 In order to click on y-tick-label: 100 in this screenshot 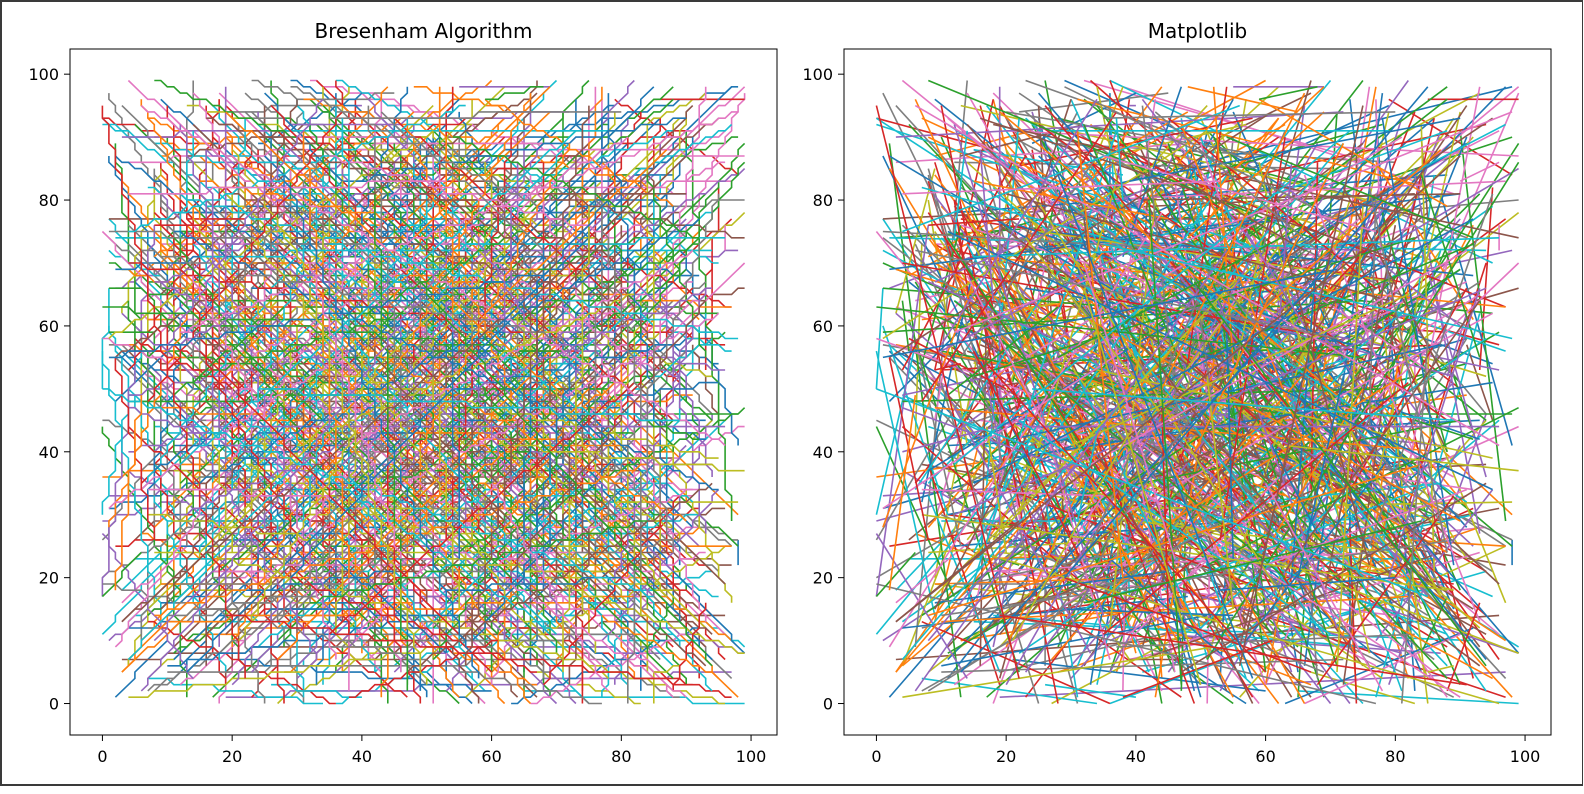, I will do `click(817, 74)`.